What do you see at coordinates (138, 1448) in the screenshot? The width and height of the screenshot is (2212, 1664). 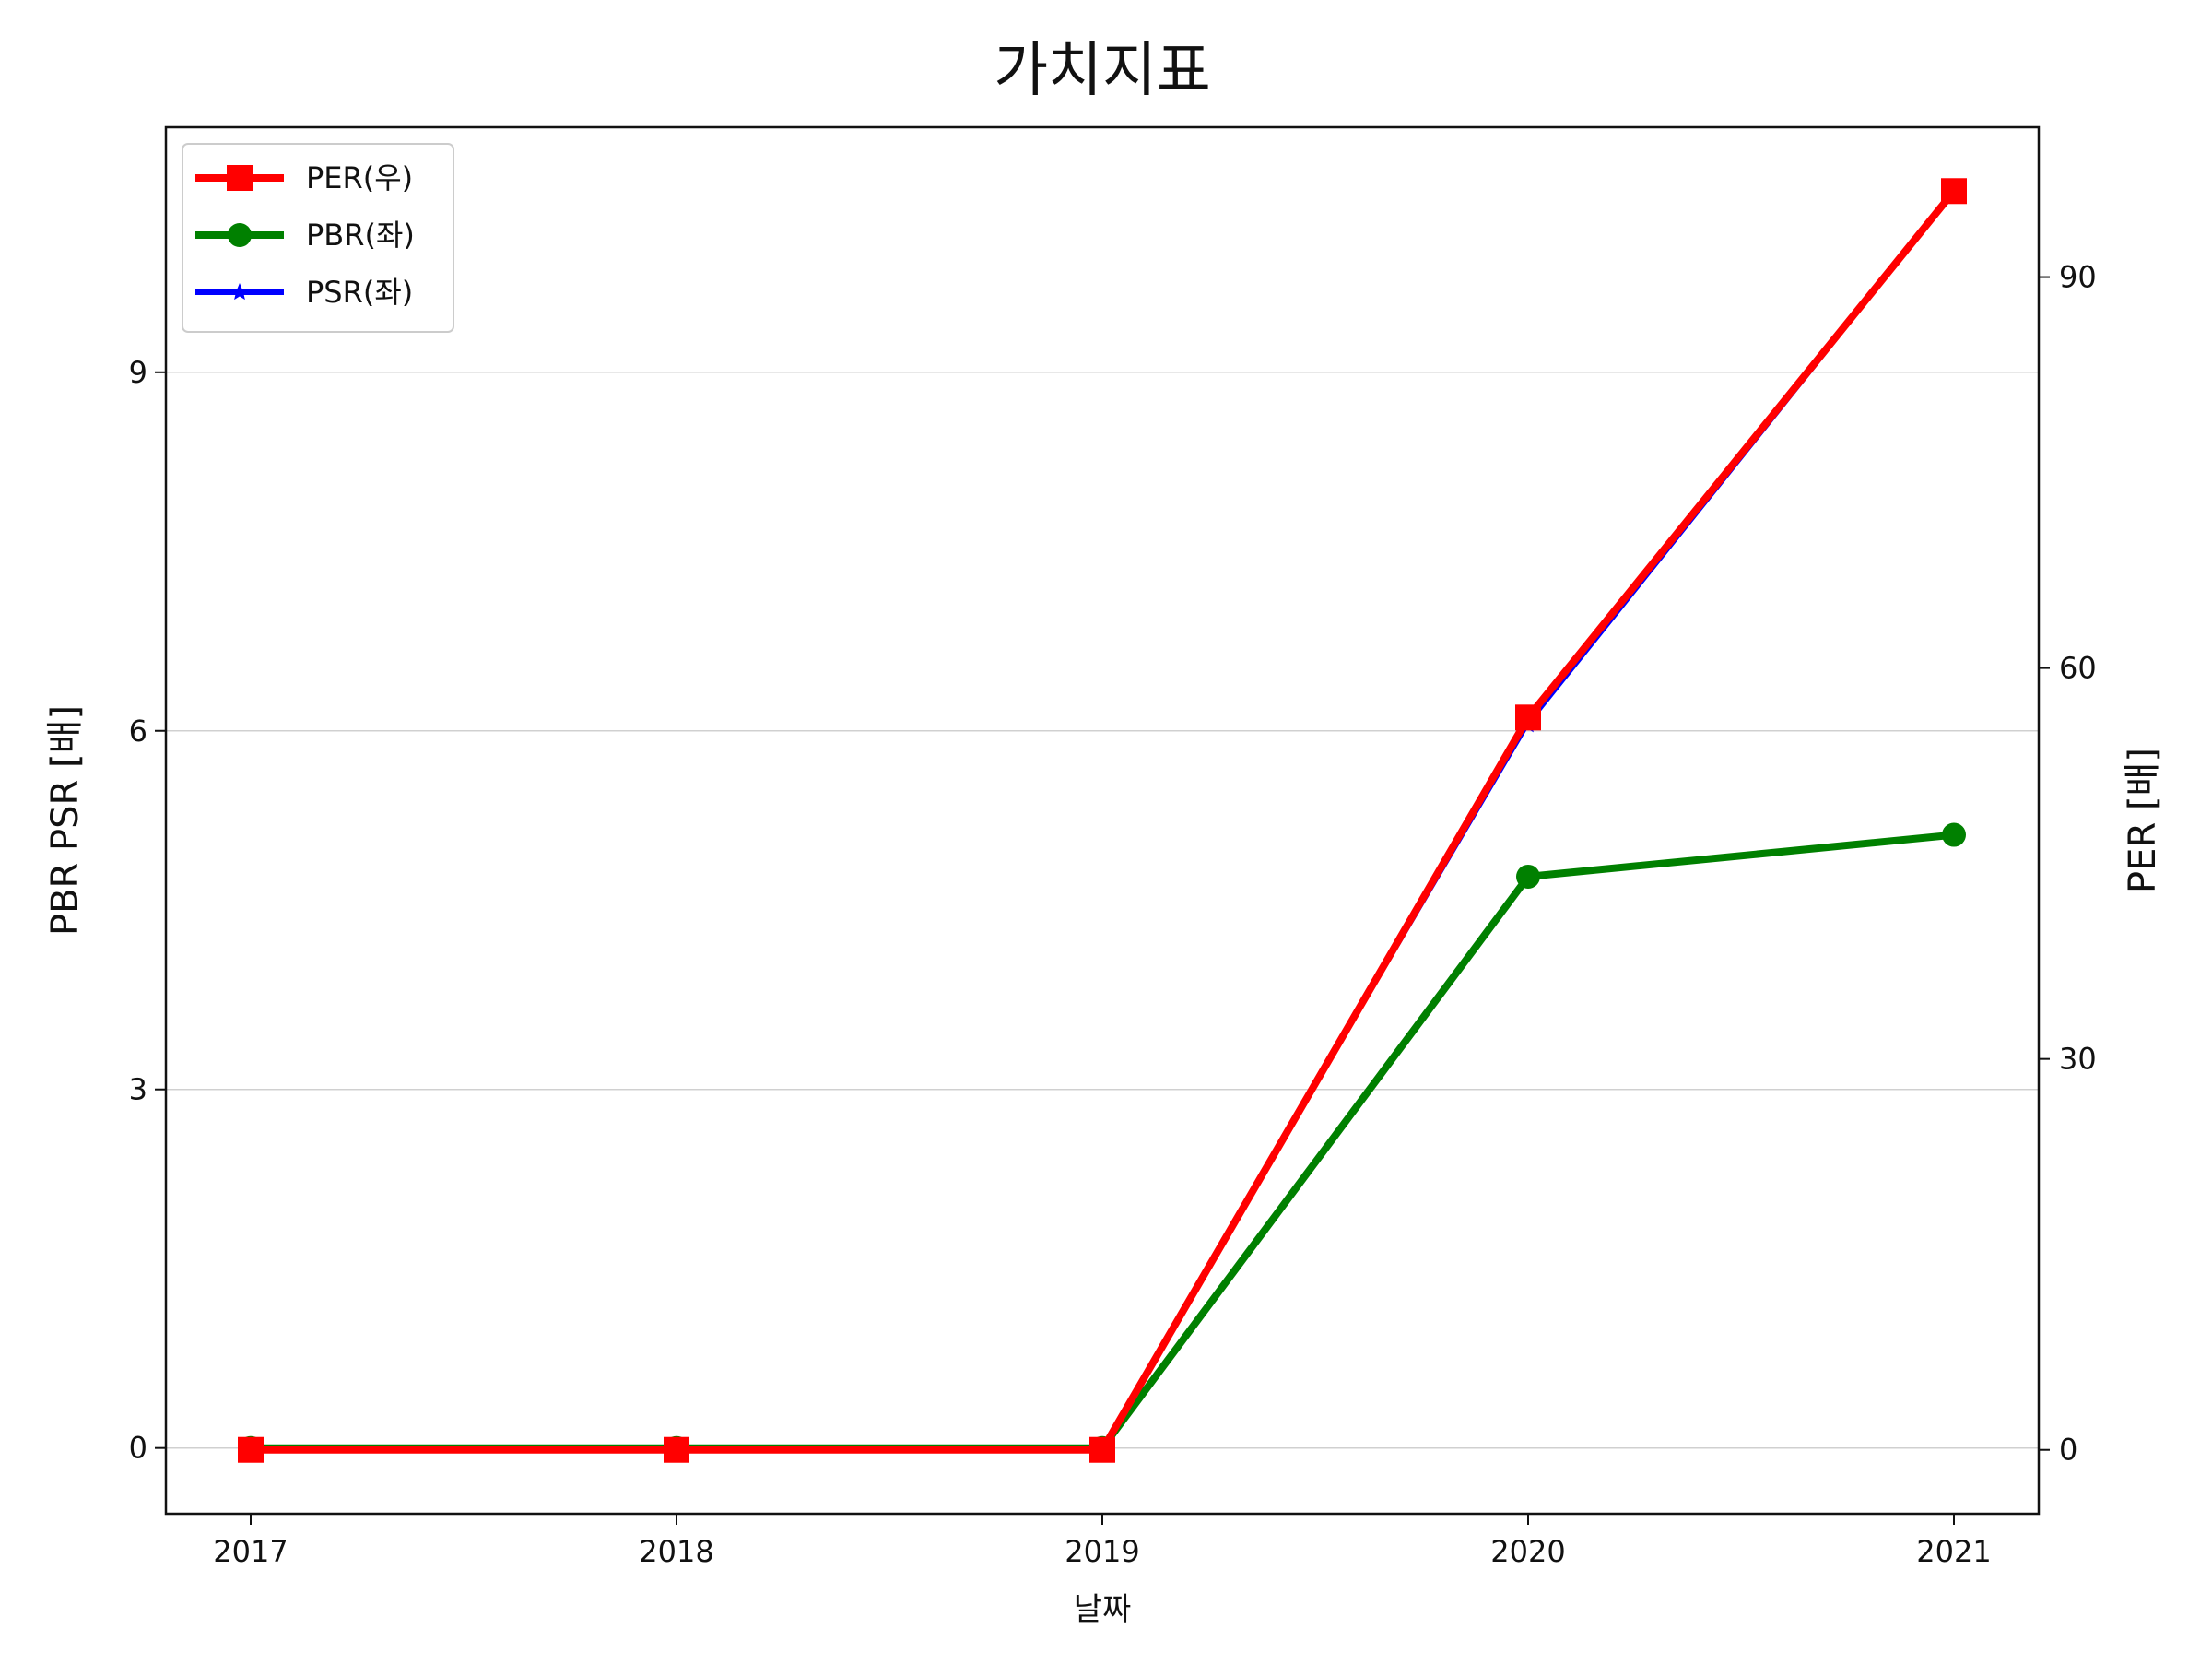 I see `left-y-tick-label-0: 0` at bounding box center [138, 1448].